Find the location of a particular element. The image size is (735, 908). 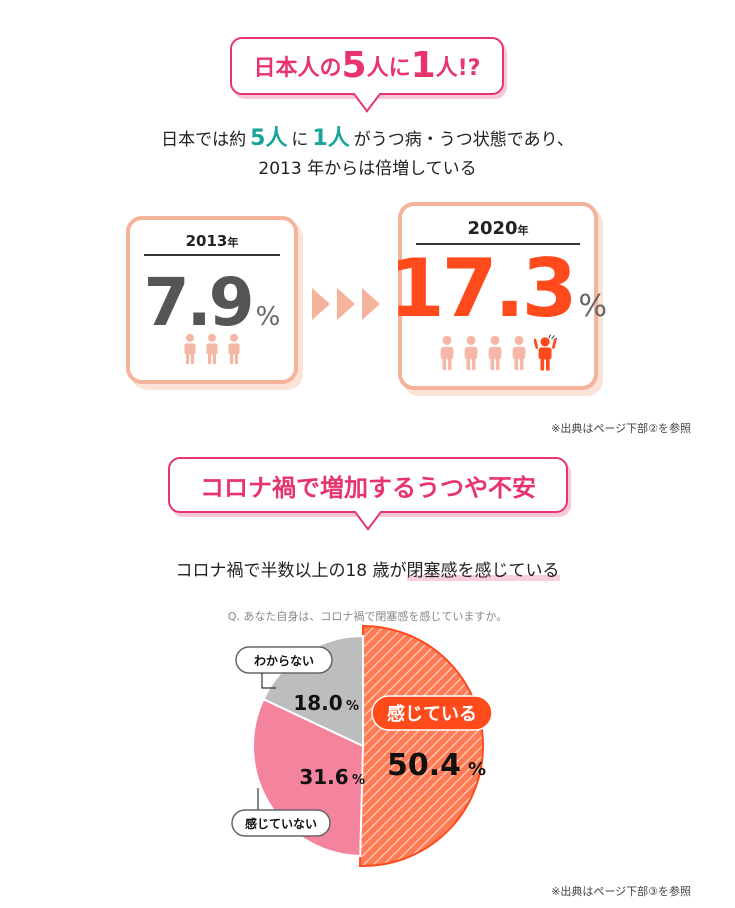

section1-lead-line1: 日本では約 5人に 1人 がうつ病・うつ状態であり、 is located at coordinates (367, 136).